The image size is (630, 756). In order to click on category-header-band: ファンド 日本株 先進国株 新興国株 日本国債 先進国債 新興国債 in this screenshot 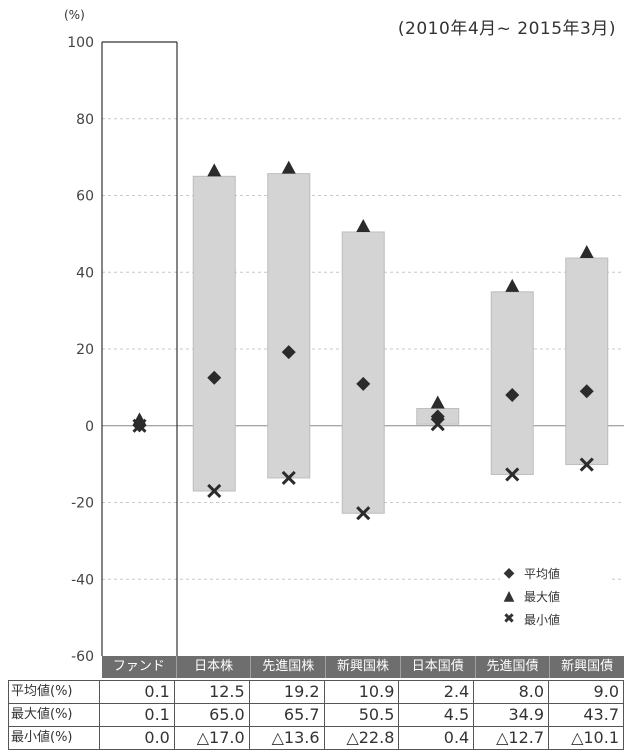, I will do `click(363, 667)`.